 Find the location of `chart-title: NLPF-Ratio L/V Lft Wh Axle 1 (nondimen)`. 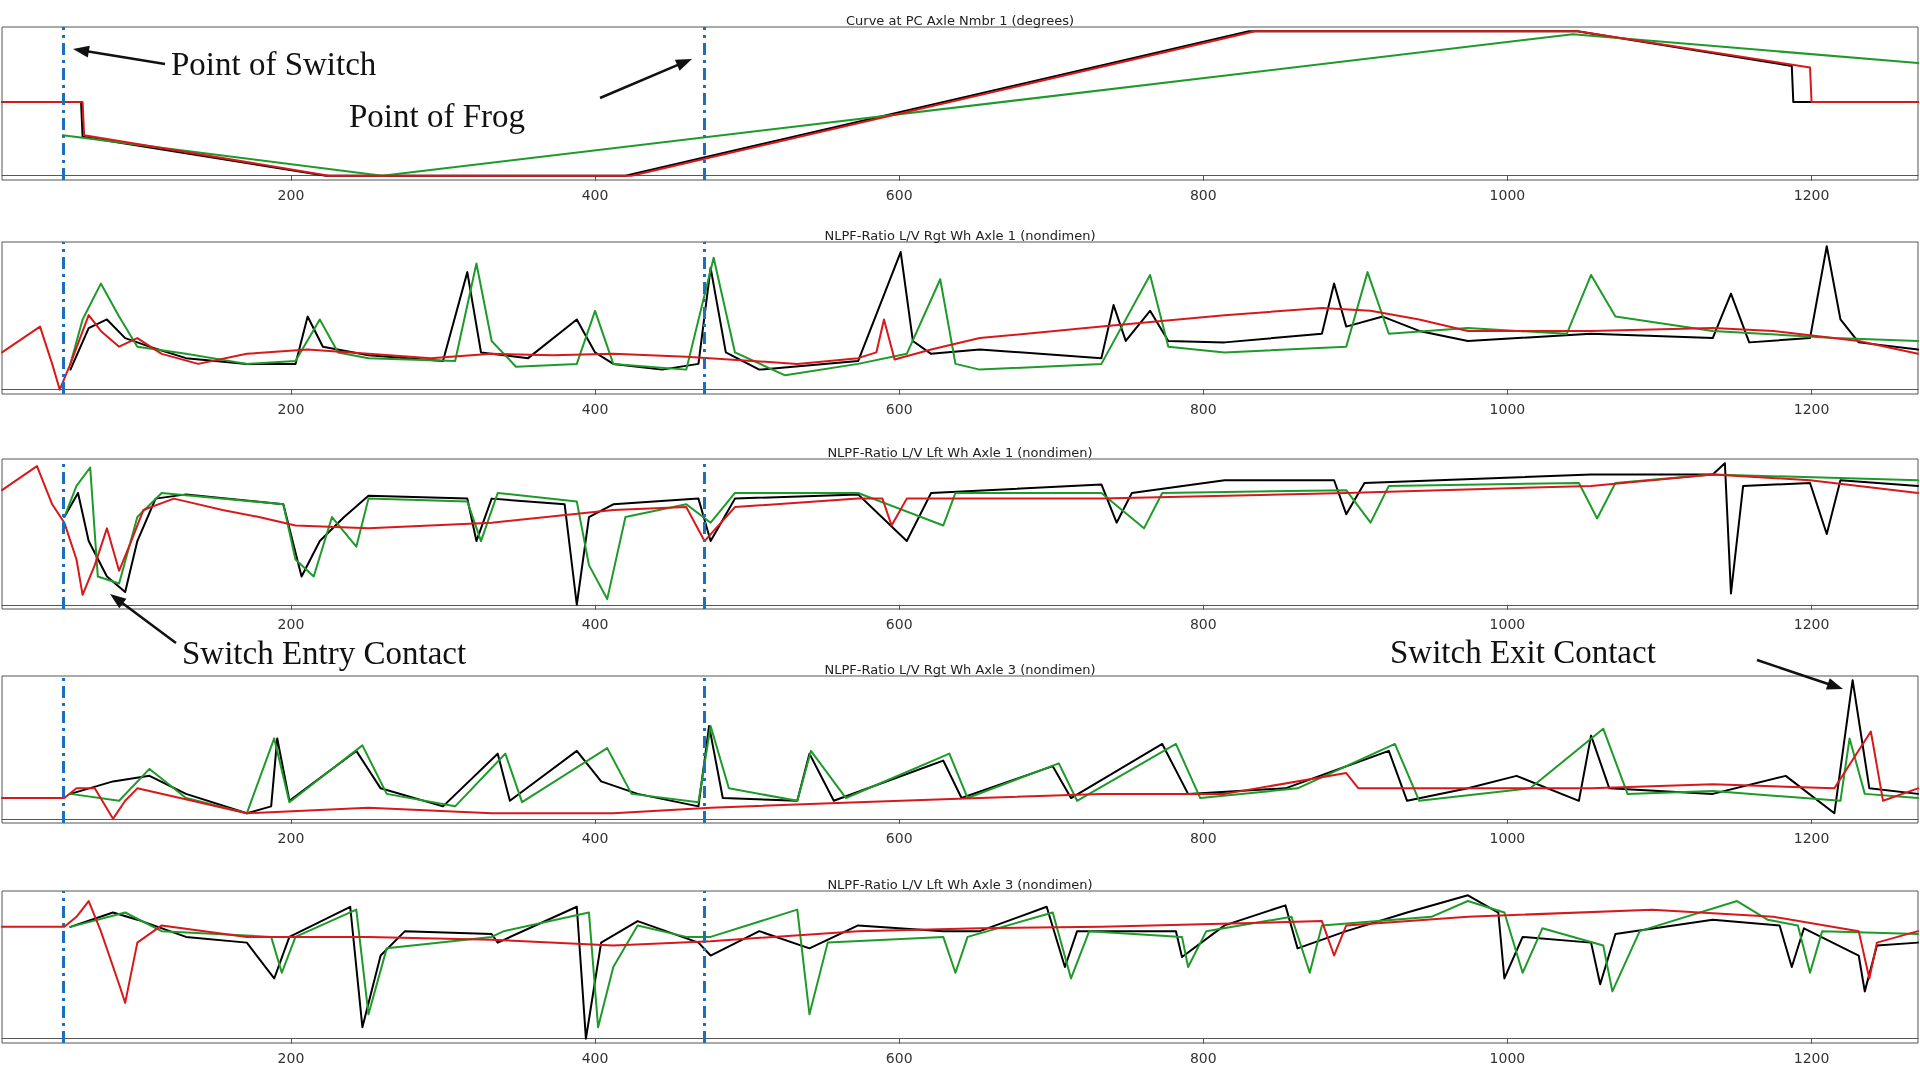

chart-title: NLPF-Ratio L/V Lft Wh Axle 1 (nondimen) is located at coordinates (960, 452).